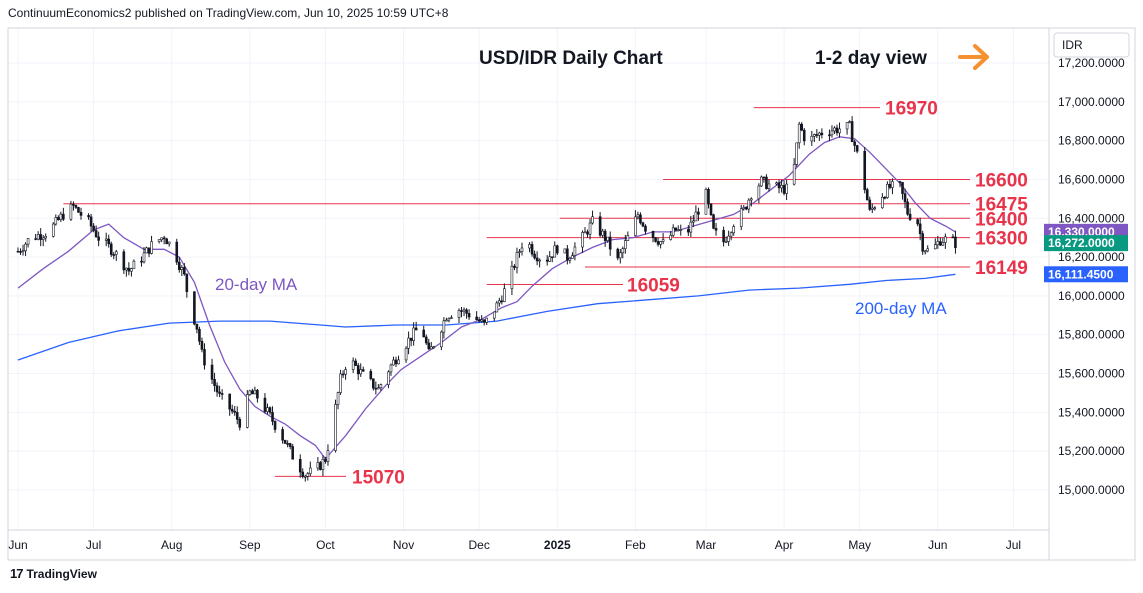 The height and width of the screenshot is (593, 1143). Describe the element at coordinates (1091, 45) in the screenshot. I see `currency-box: IDR` at that location.